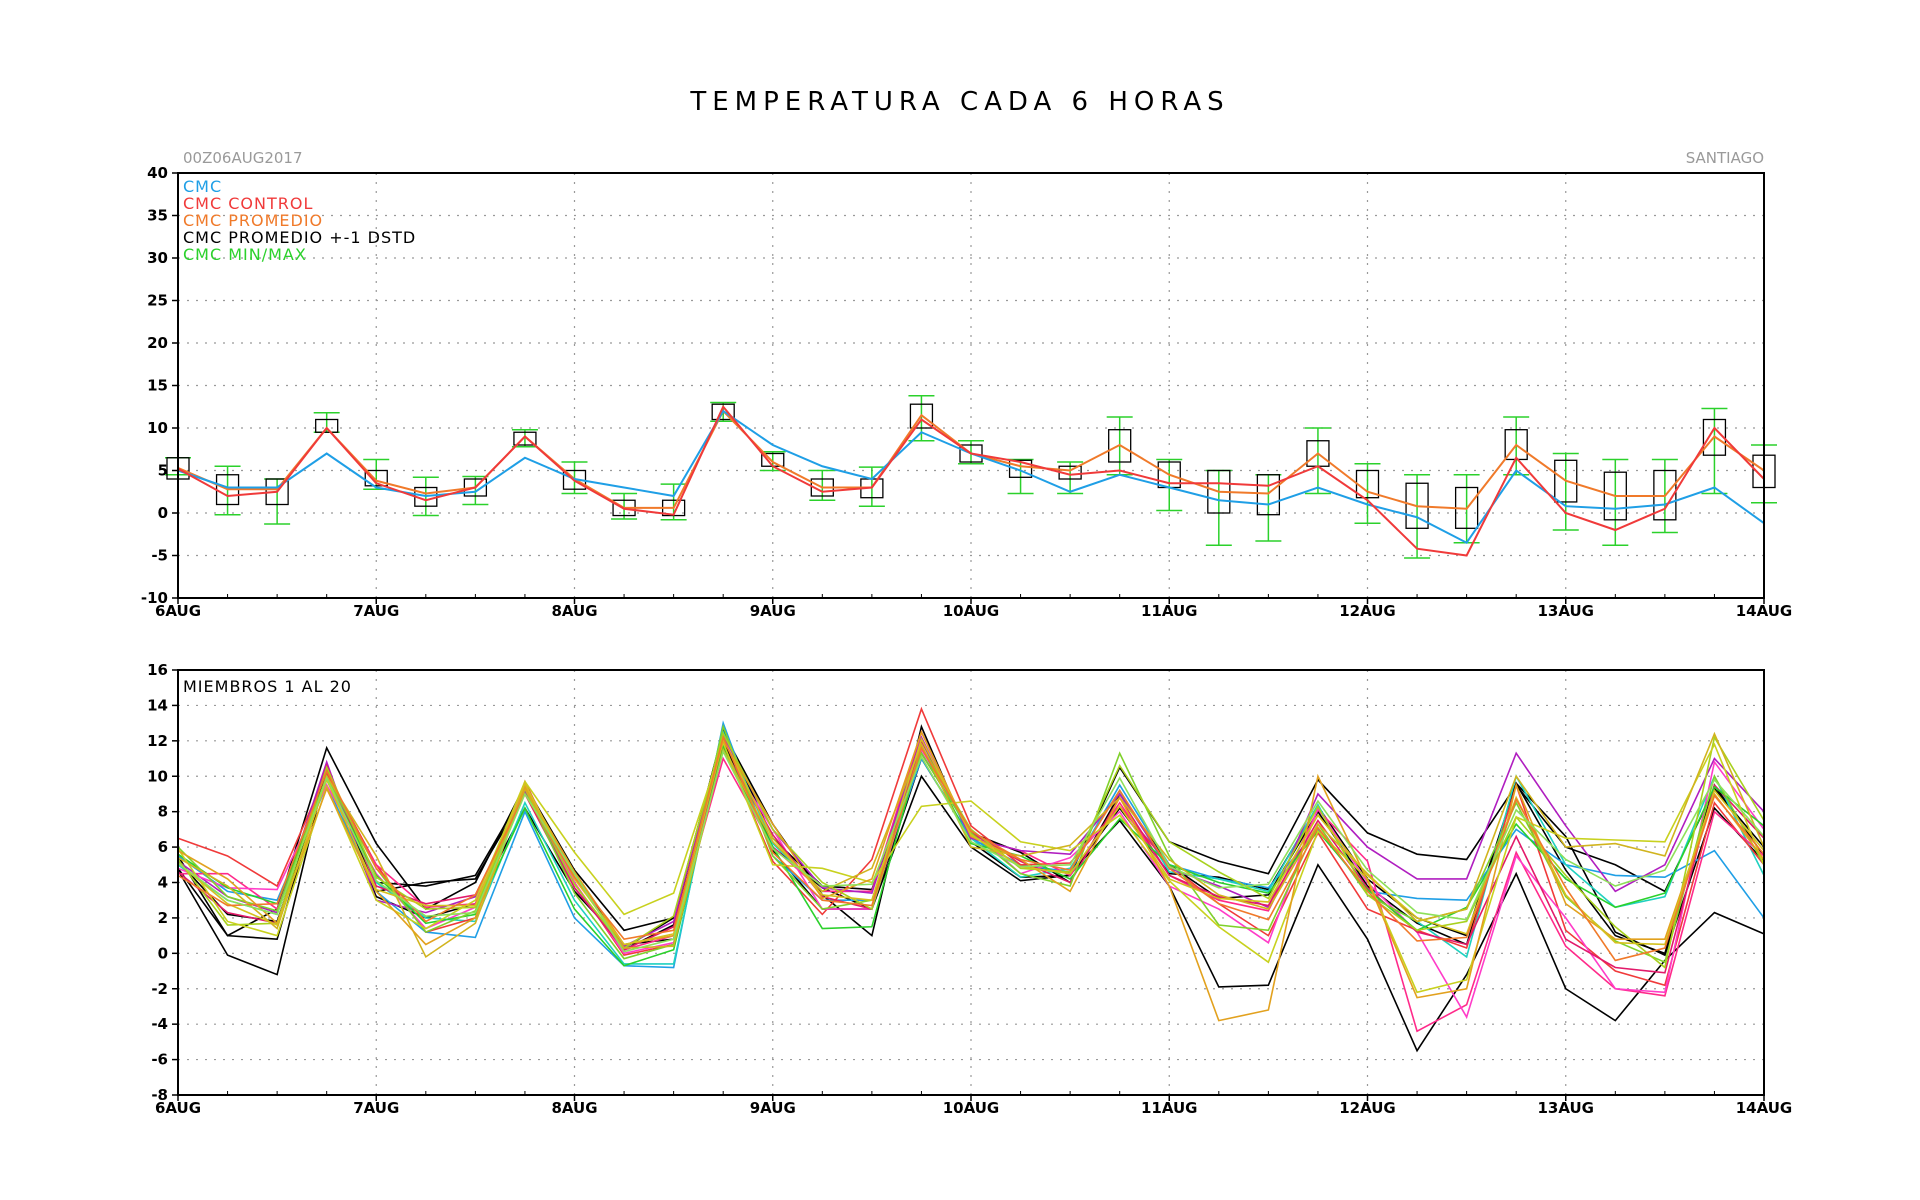  Describe the element at coordinates (157, 705) in the screenshot. I see `y-tick-label: 14` at that location.